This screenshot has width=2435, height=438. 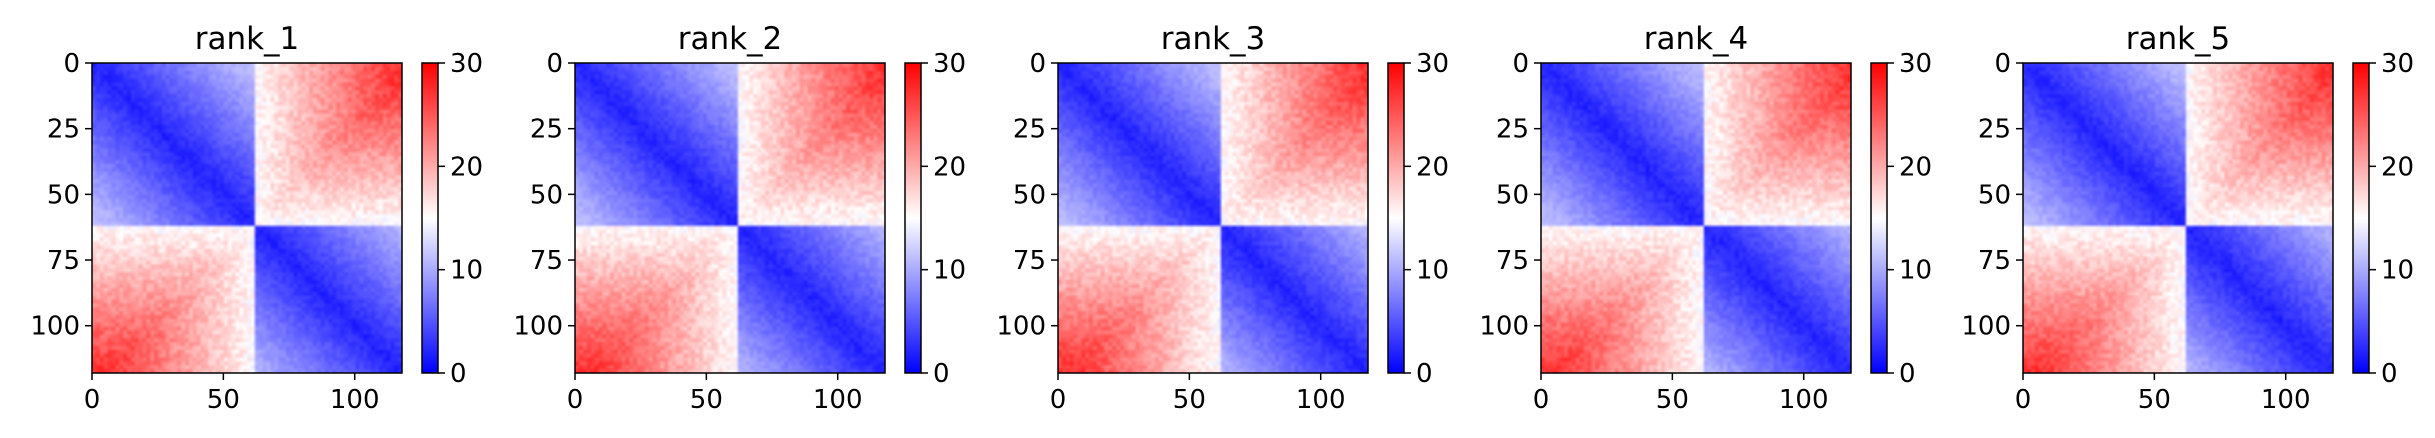 I want to click on panel-title: rank_3, so click(x=1213, y=39).